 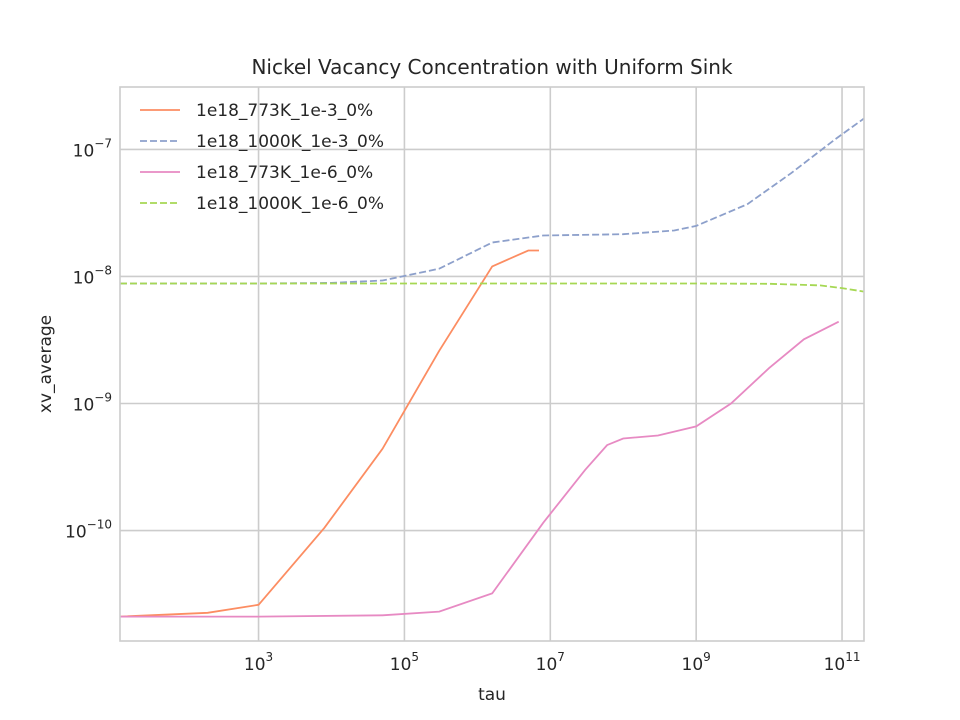 I want to click on y-tick-label: 10⁻⁷, so click(x=92, y=148).